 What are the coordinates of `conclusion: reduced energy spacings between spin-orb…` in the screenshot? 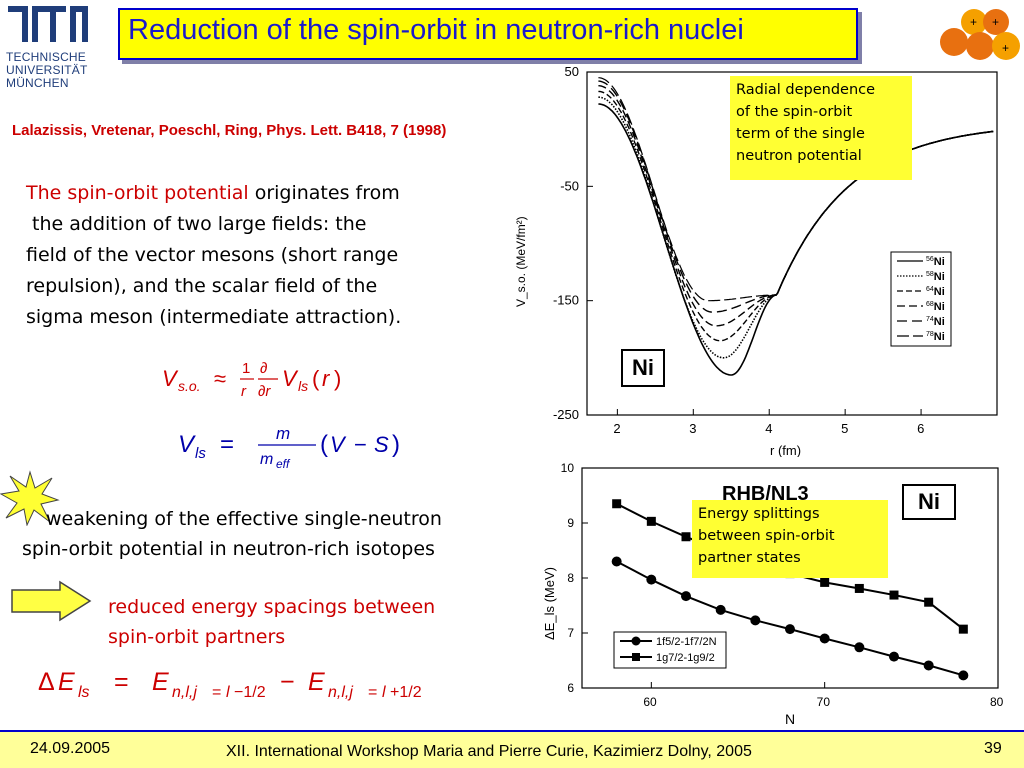 It's located at (271, 622).